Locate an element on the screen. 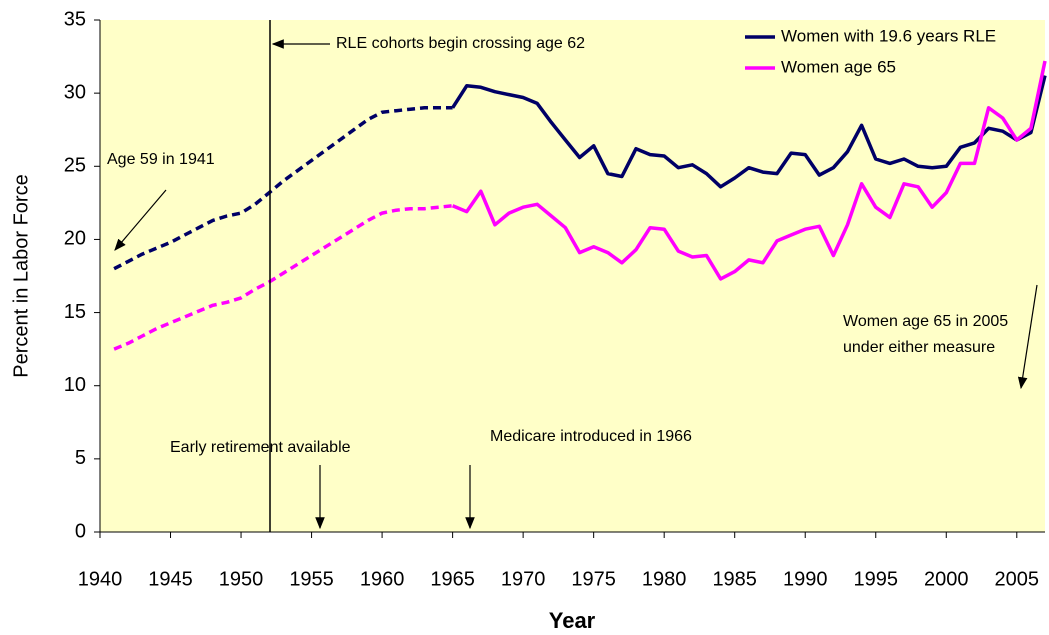 The width and height of the screenshot is (1049, 635). x-tick-label: 1955 is located at coordinates (311, 579).